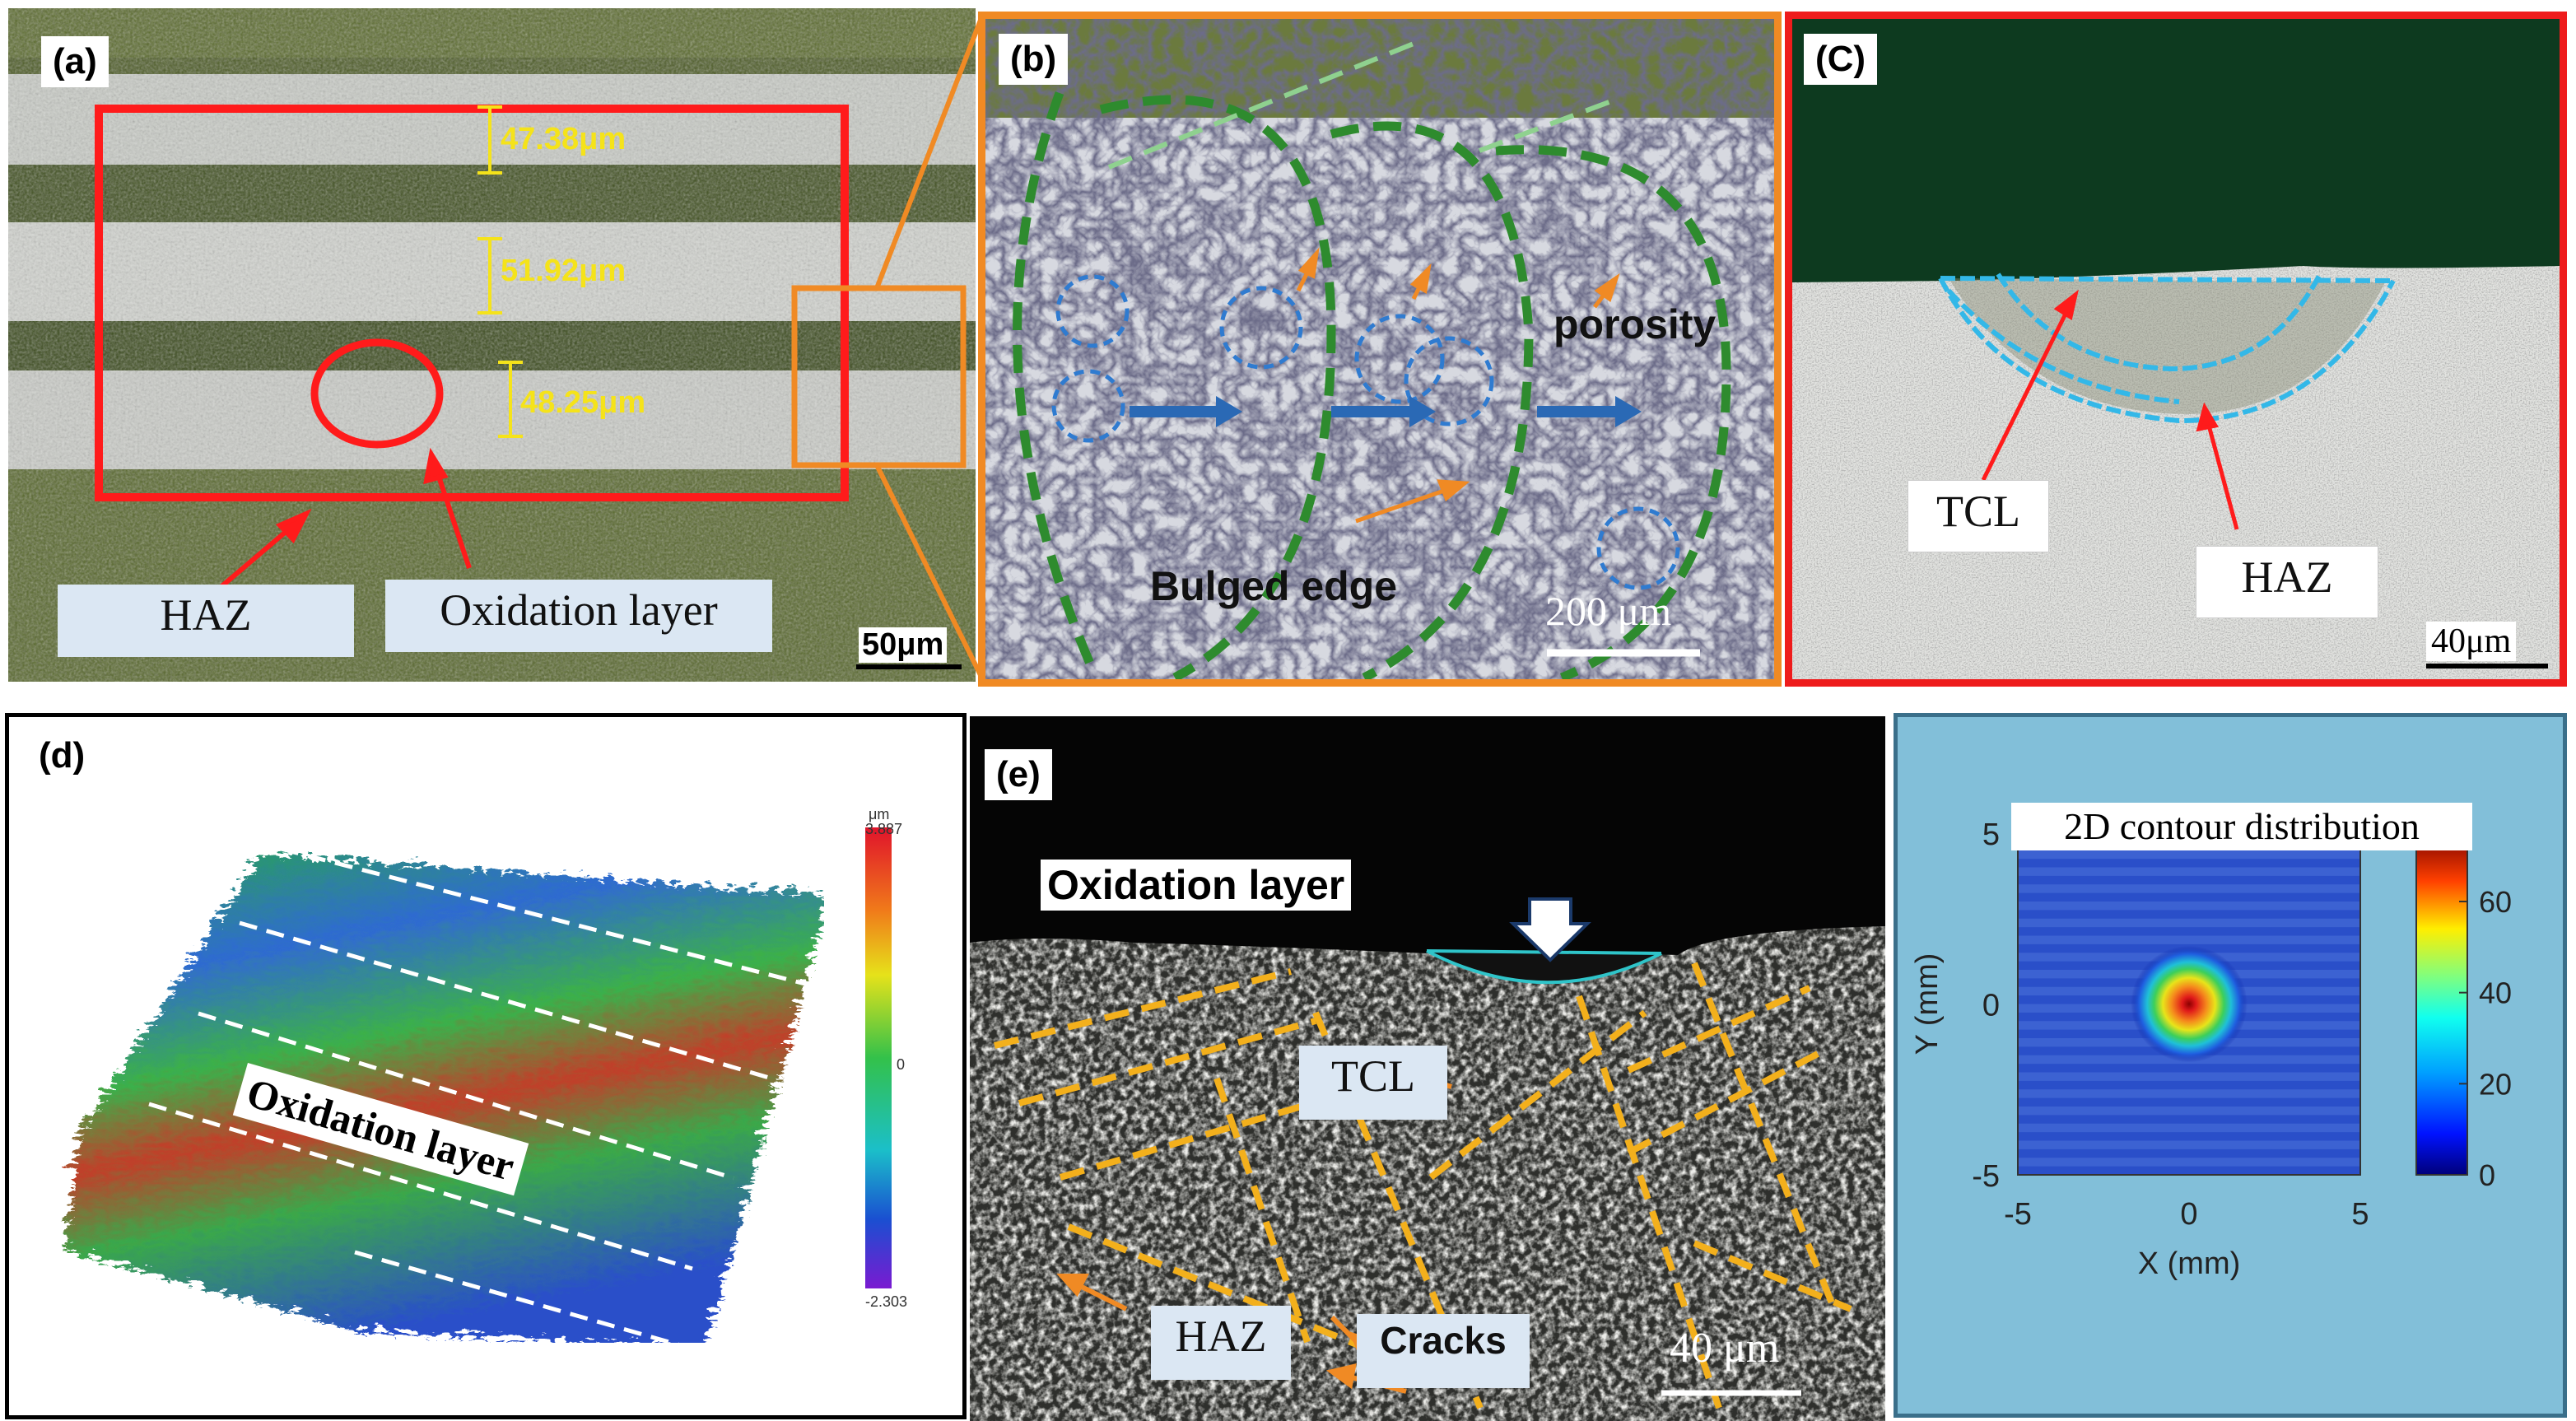 Image resolution: width=2576 pixels, height=1421 pixels. What do you see at coordinates (377, 393) in the screenshot?
I see `oxidation-circle` at bounding box center [377, 393].